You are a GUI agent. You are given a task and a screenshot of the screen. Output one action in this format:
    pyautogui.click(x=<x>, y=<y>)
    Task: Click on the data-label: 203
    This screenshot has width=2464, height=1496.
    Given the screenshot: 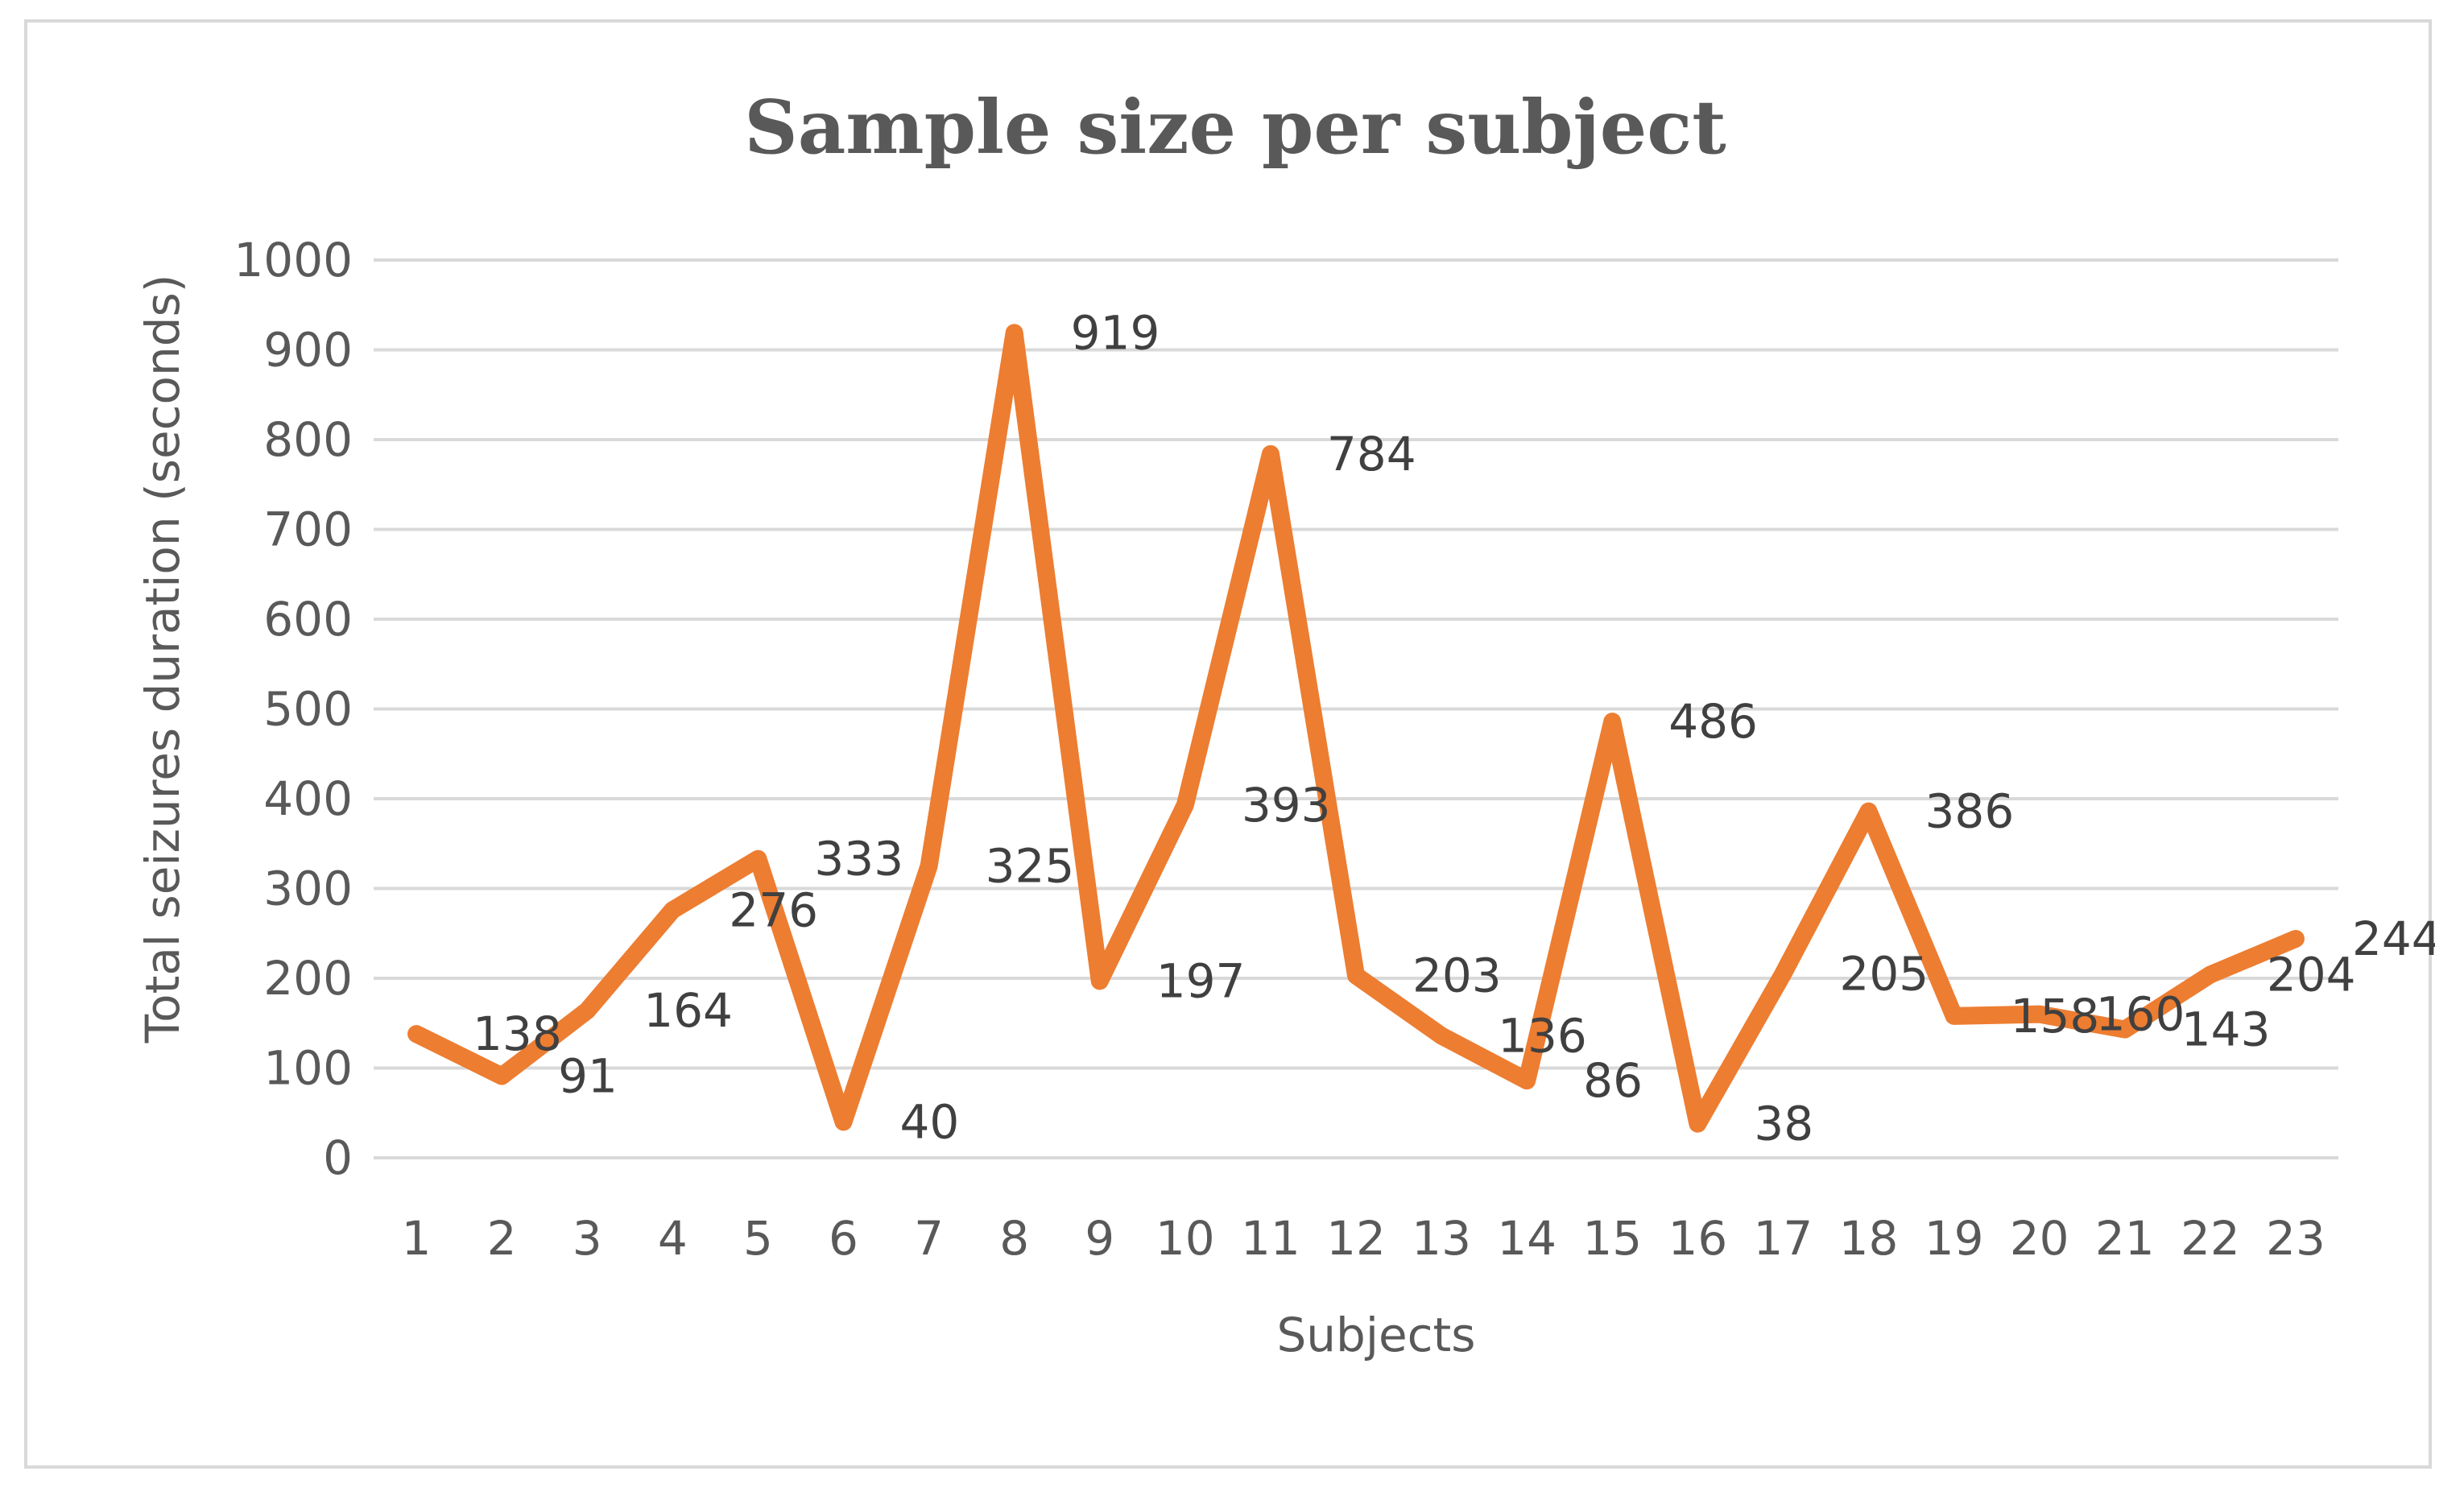 What is the action you would take?
    pyautogui.click(x=1457, y=976)
    